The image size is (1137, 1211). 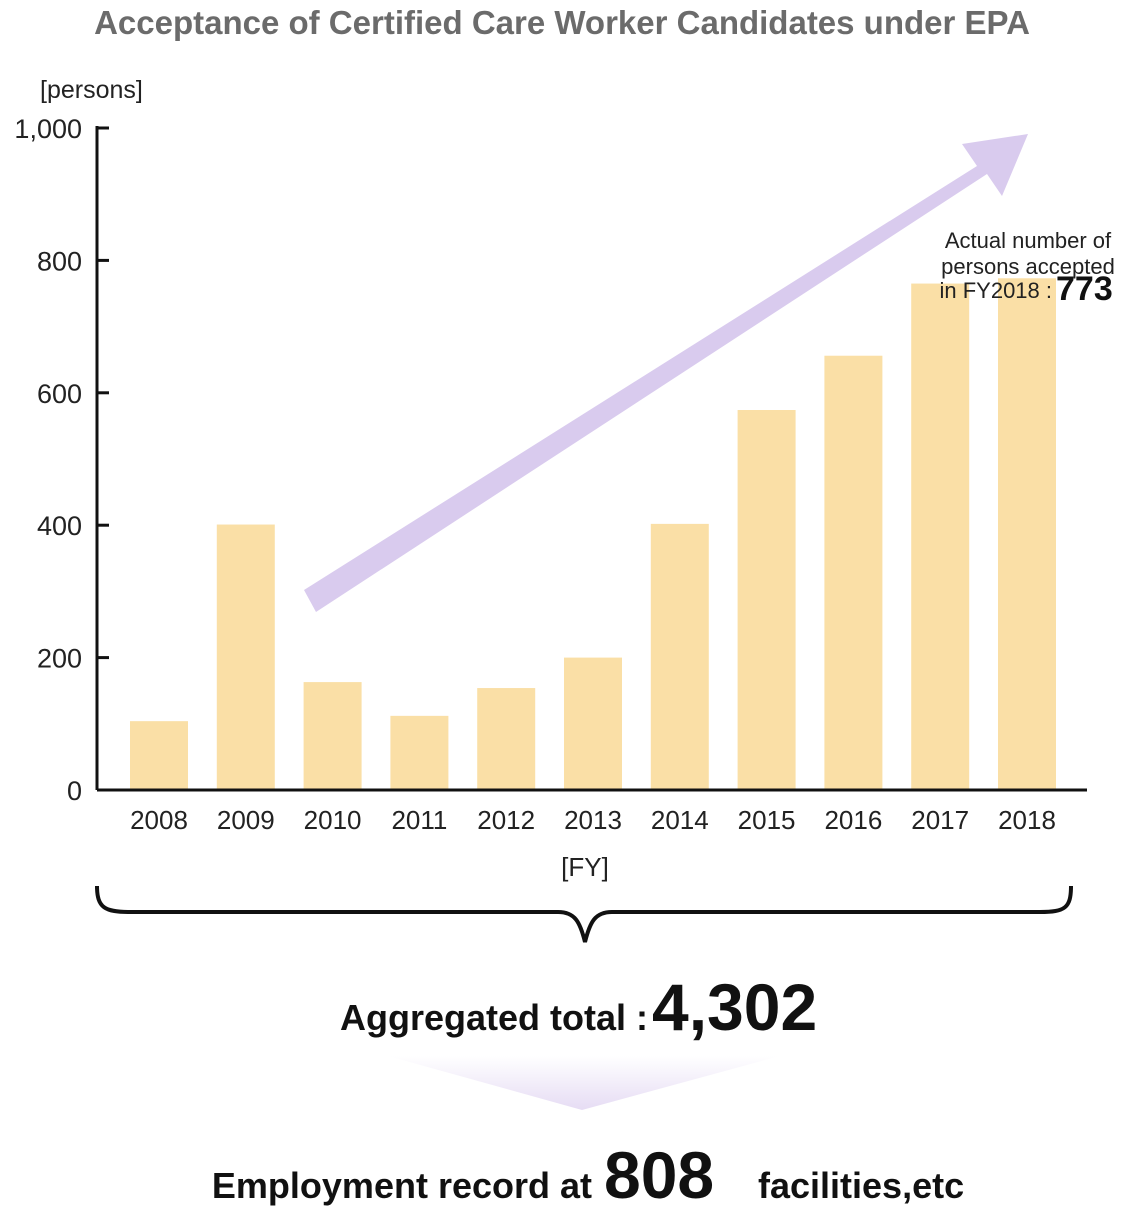 I want to click on bar-2013, so click(x=593, y=723).